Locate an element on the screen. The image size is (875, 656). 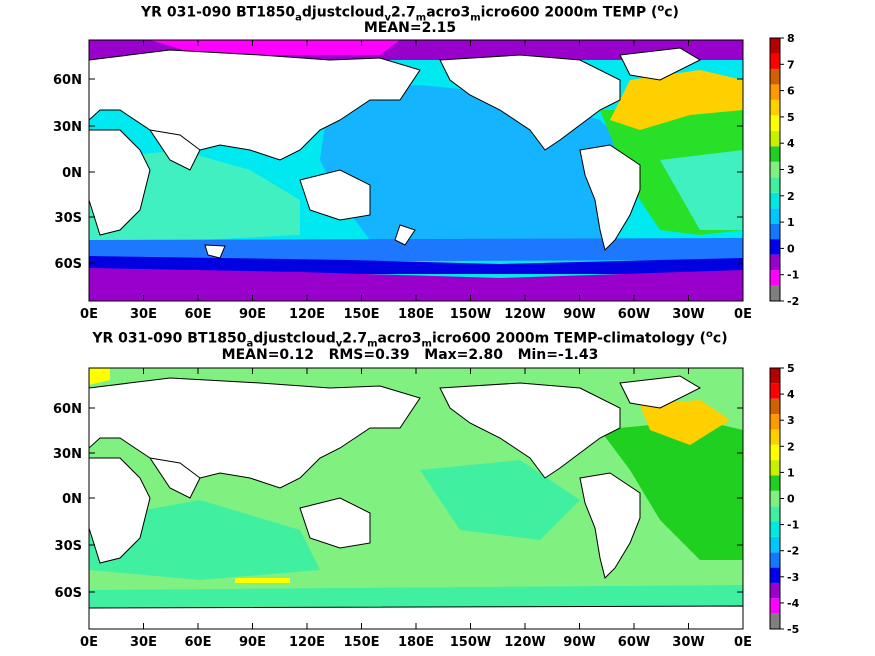
panel2-atlantic-yellow is located at coordinates (685, 422).